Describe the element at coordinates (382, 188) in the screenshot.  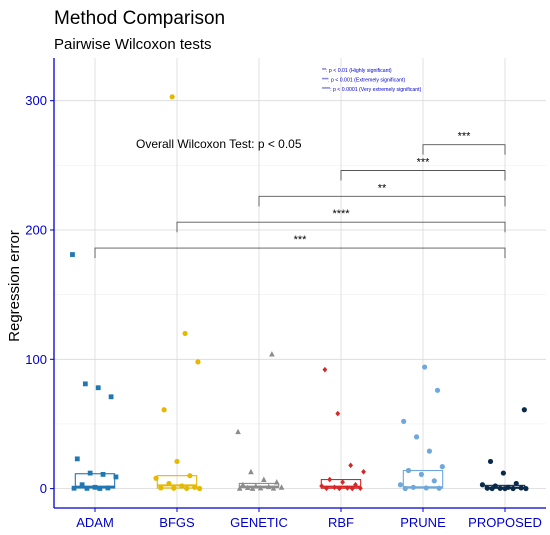
I see `significance-label: **` at that location.